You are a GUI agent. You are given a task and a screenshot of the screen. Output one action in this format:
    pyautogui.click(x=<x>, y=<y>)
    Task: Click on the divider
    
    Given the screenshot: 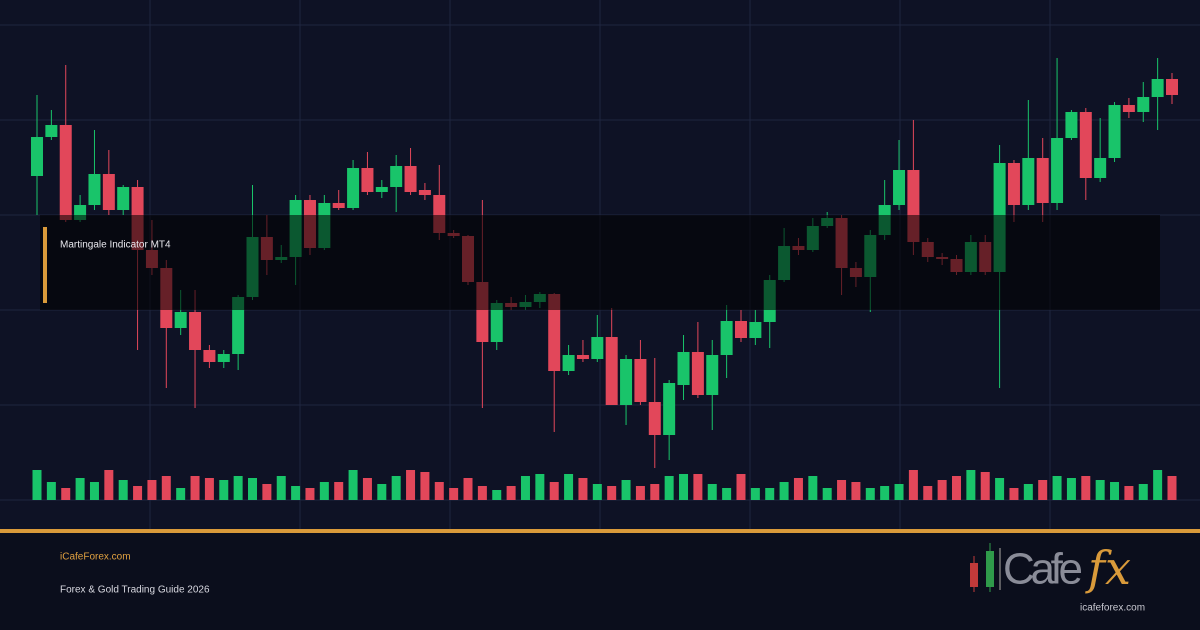 What is the action you would take?
    pyautogui.click(x=600, y=531)
    